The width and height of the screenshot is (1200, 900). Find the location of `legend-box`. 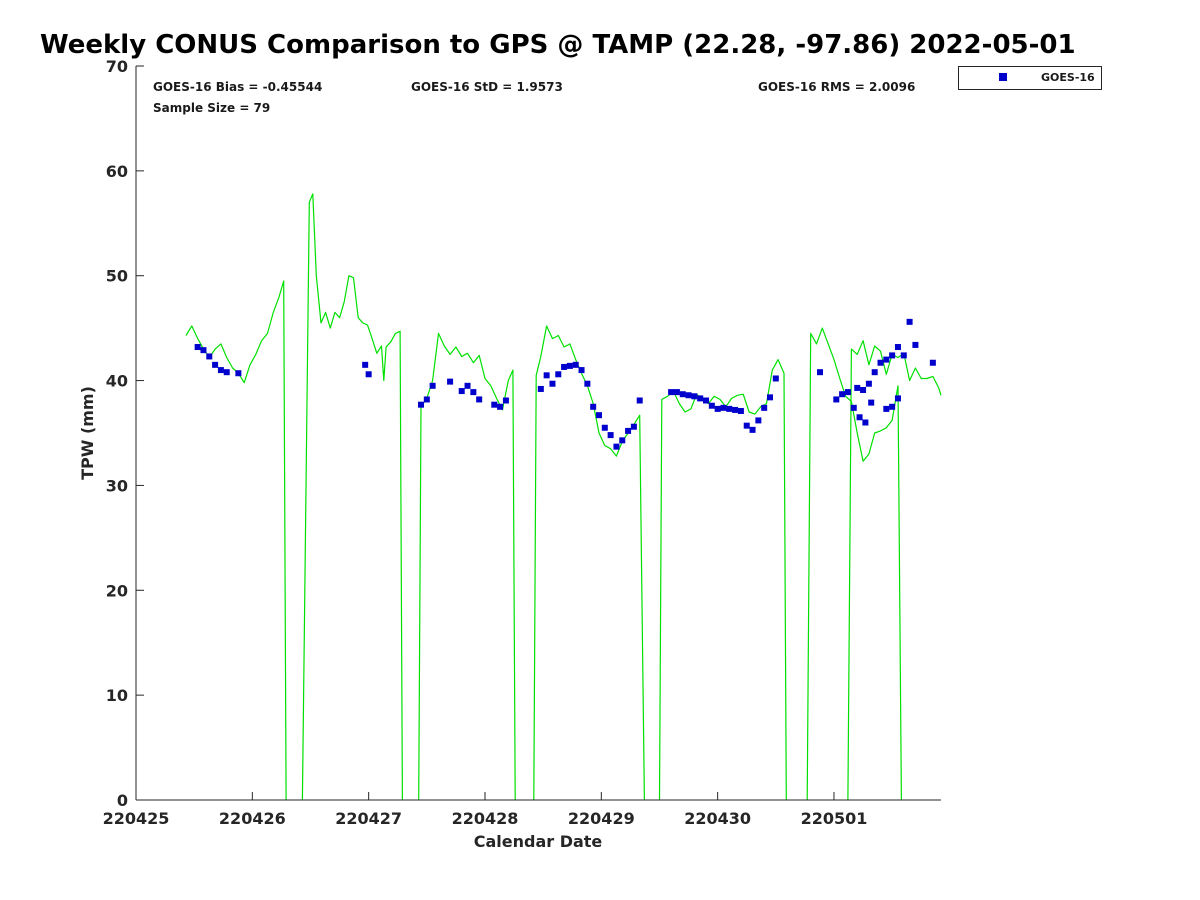

legend-box is located at coordinates (1030, 78).